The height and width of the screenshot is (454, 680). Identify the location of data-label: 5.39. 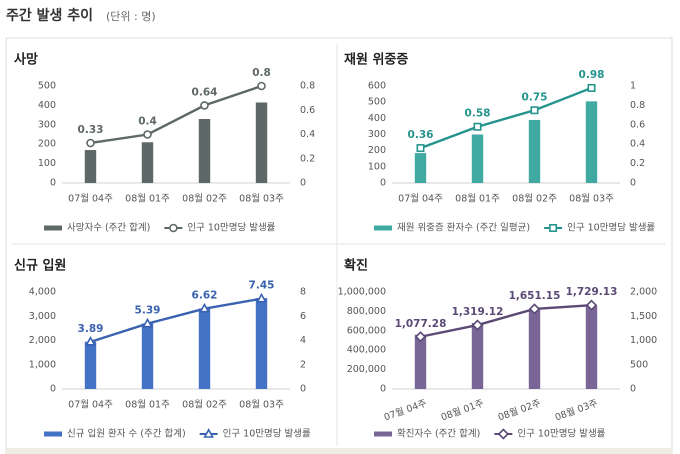
(148, 311).